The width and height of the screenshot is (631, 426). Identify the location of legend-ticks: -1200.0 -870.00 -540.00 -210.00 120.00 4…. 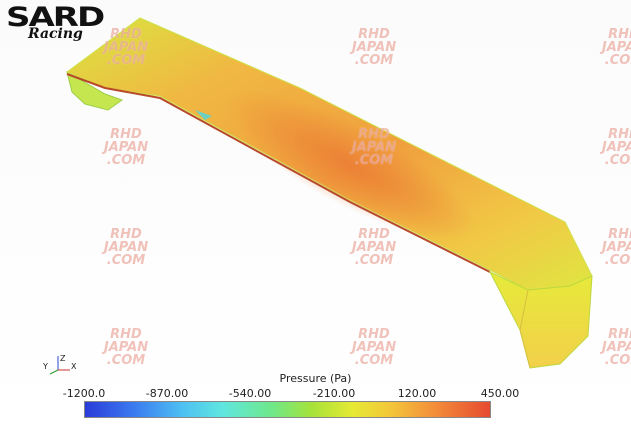
(295, 394).